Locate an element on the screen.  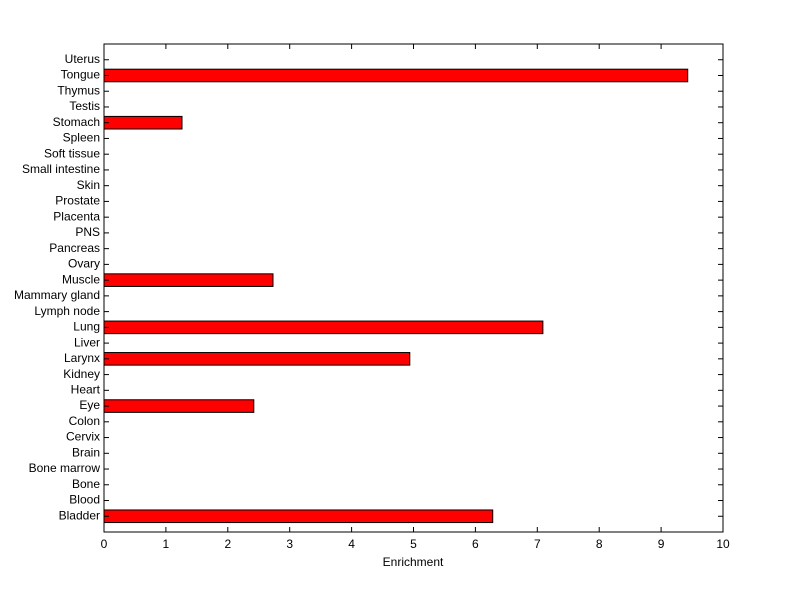
x-tick-label: 8 is located at coordinates (599, 544).